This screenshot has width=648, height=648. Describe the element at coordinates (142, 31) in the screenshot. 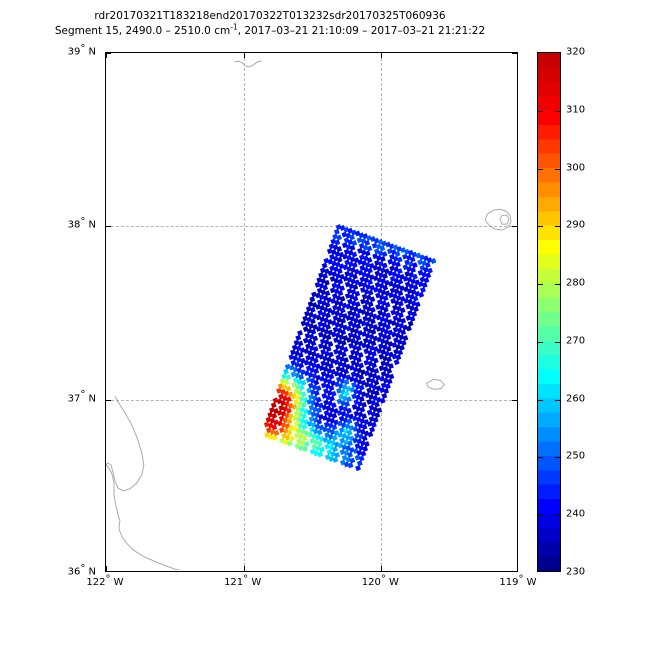

I see `subtitle-prefix: Segment 15, 2490.0 – 2510.0 cm` at that location.